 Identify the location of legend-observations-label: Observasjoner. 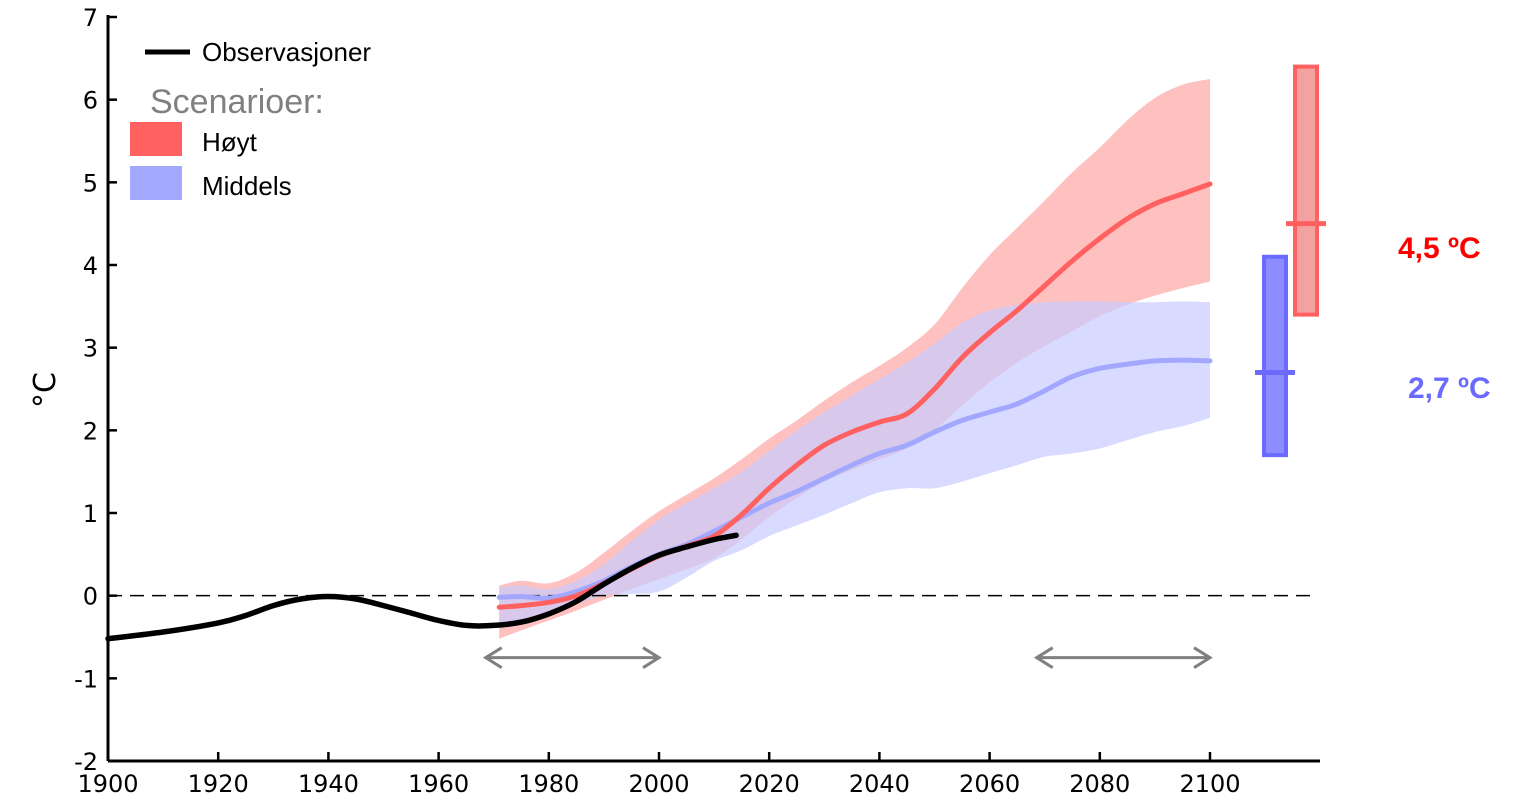
(286, 52).